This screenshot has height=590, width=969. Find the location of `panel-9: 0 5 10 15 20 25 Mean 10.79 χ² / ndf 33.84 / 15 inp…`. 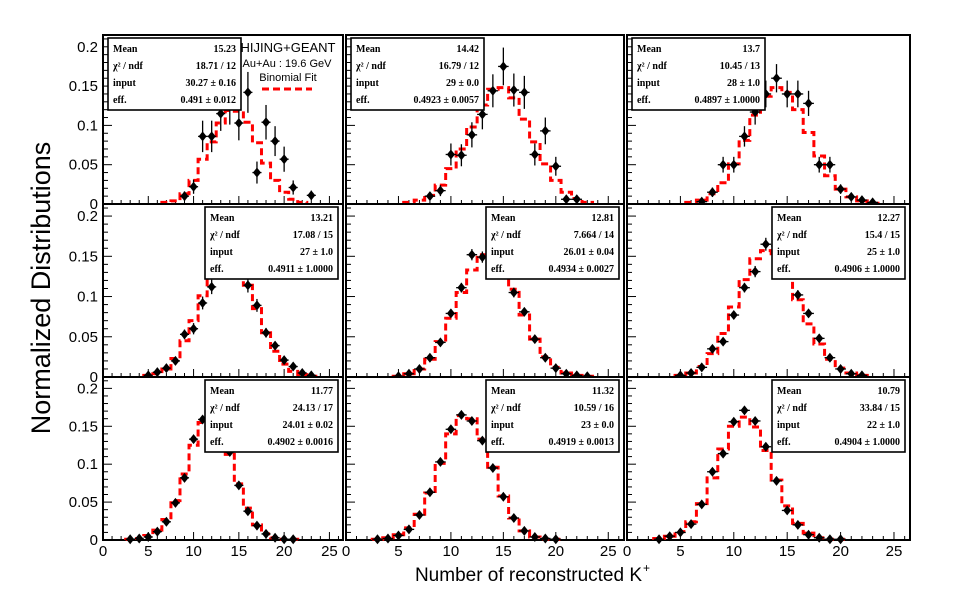

panel-9: 0 5 10 15 20 25 Mean 10.79 χ² / ndf 33.84 / 15 inp… is located at coordinates (767, 468).